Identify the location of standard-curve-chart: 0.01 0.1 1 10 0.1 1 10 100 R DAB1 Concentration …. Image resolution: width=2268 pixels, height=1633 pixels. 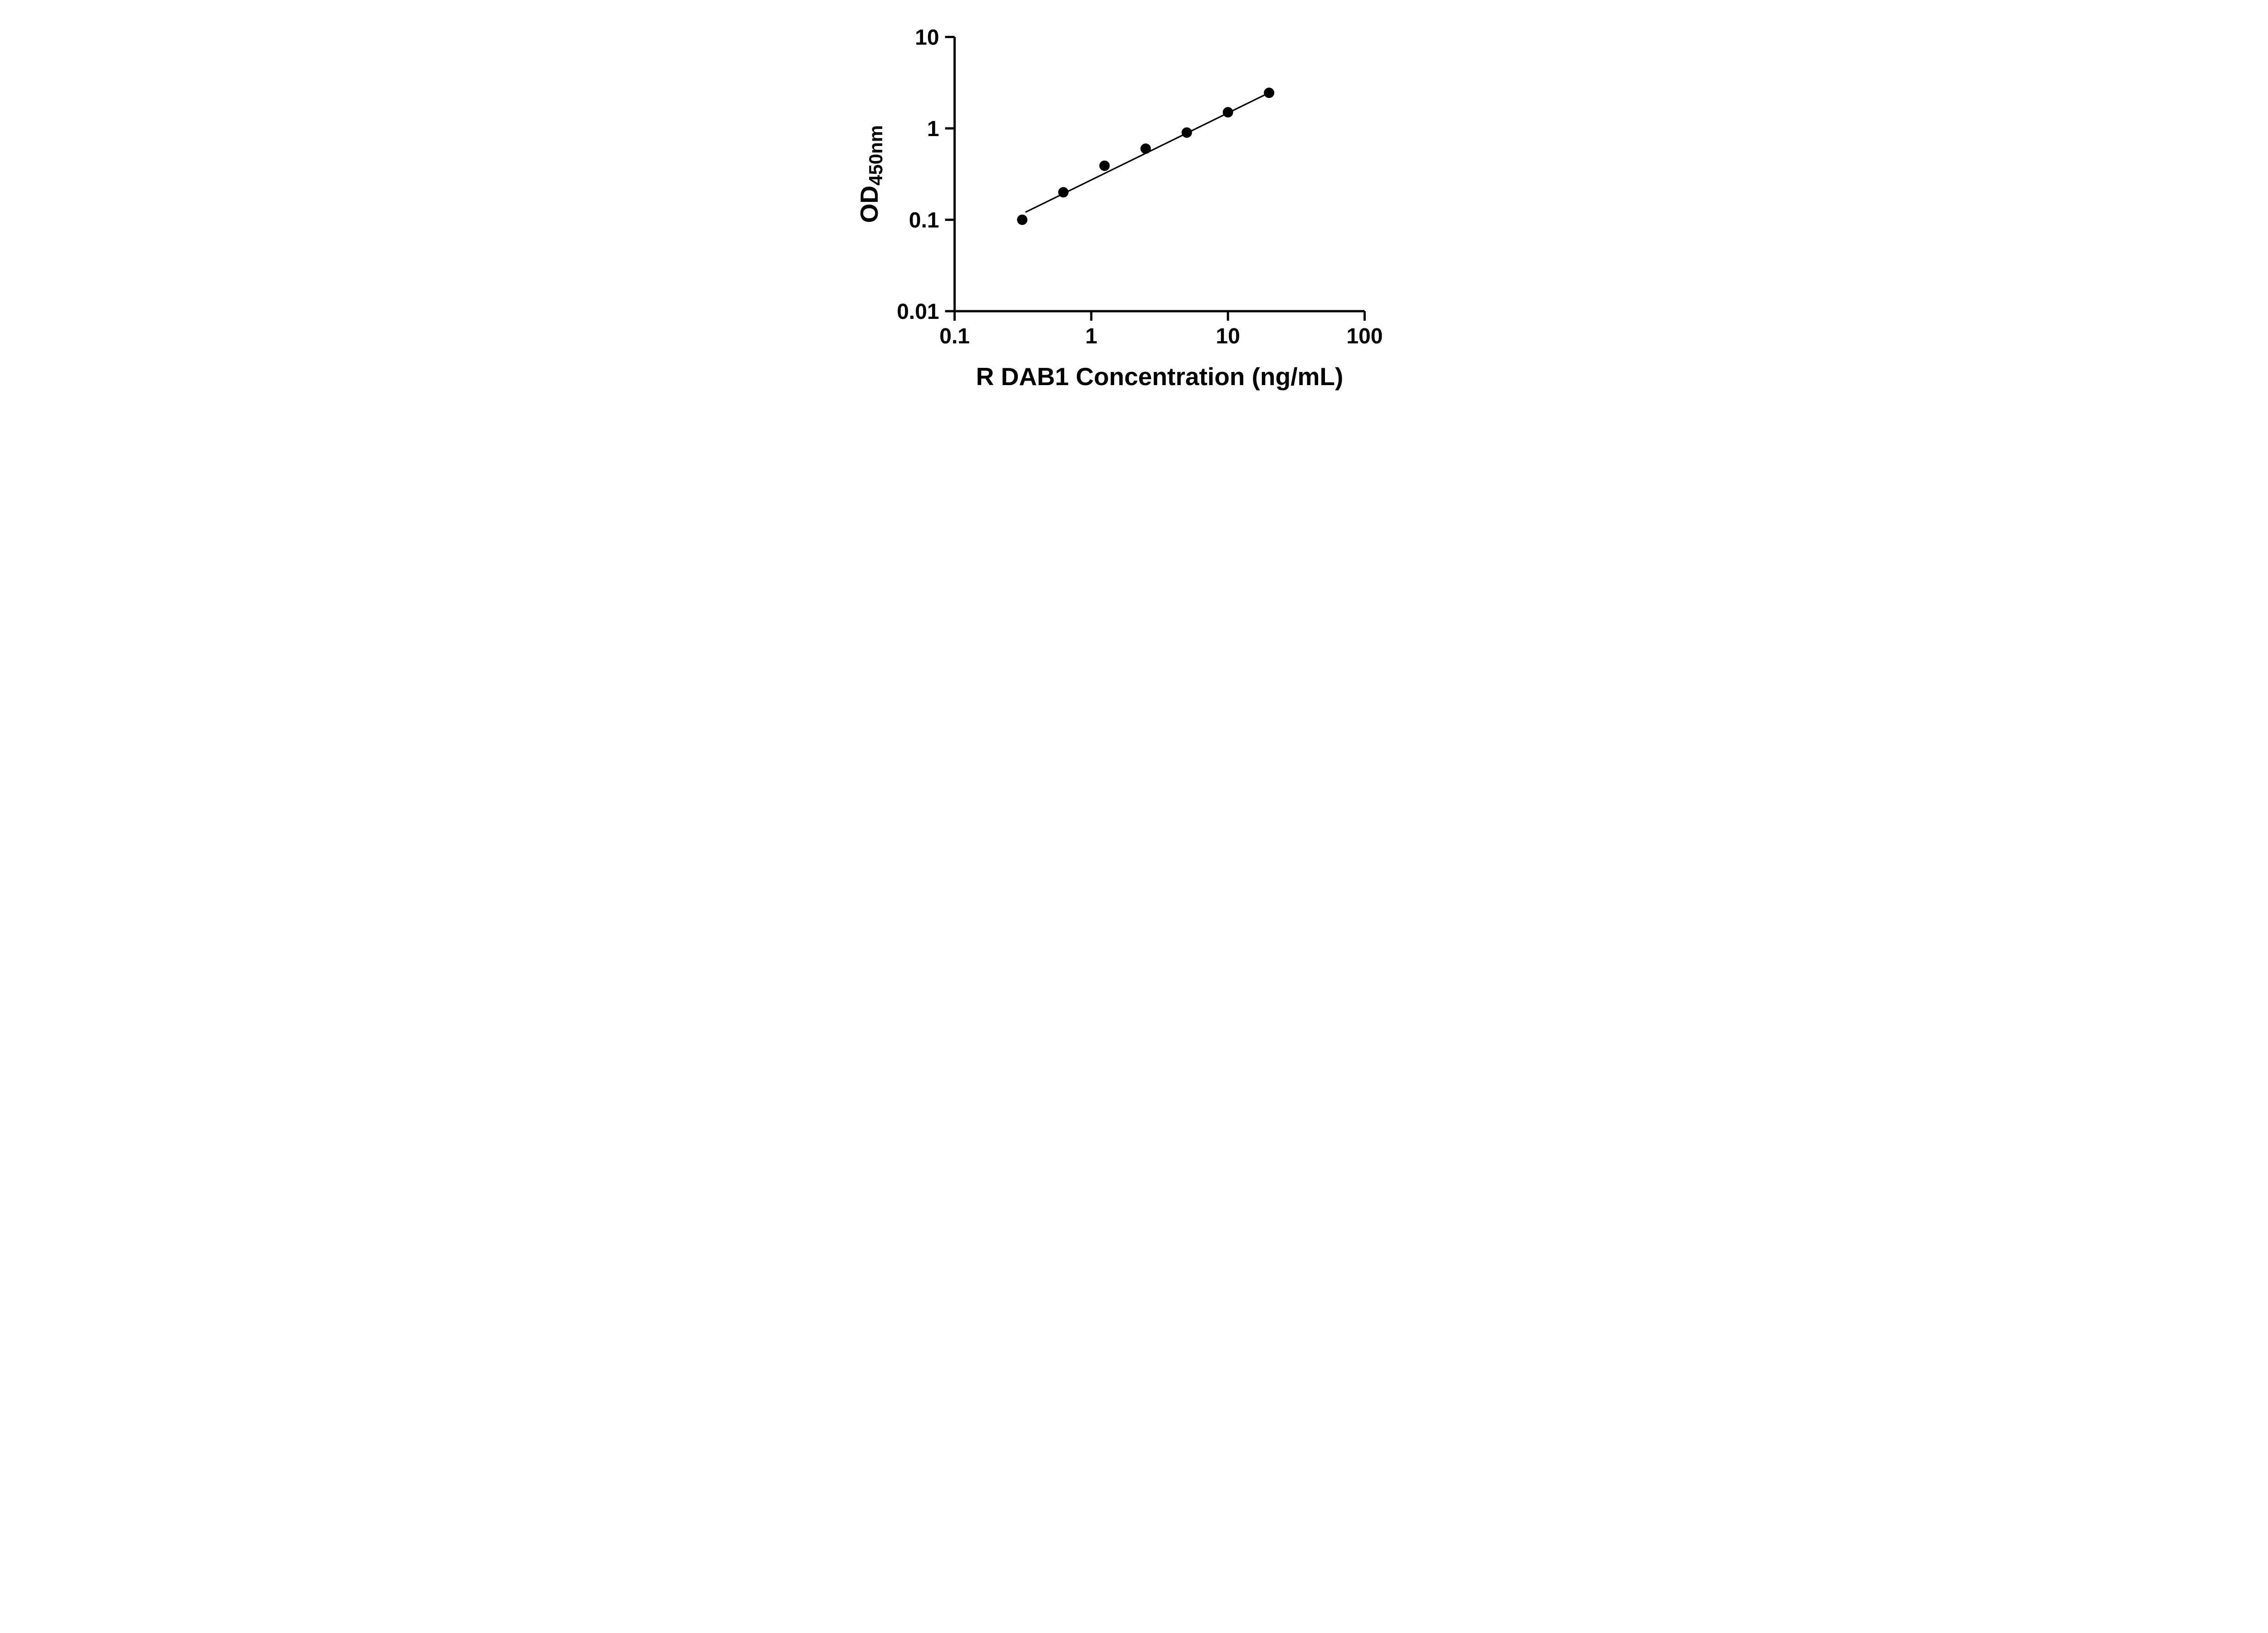
(1134, 204).